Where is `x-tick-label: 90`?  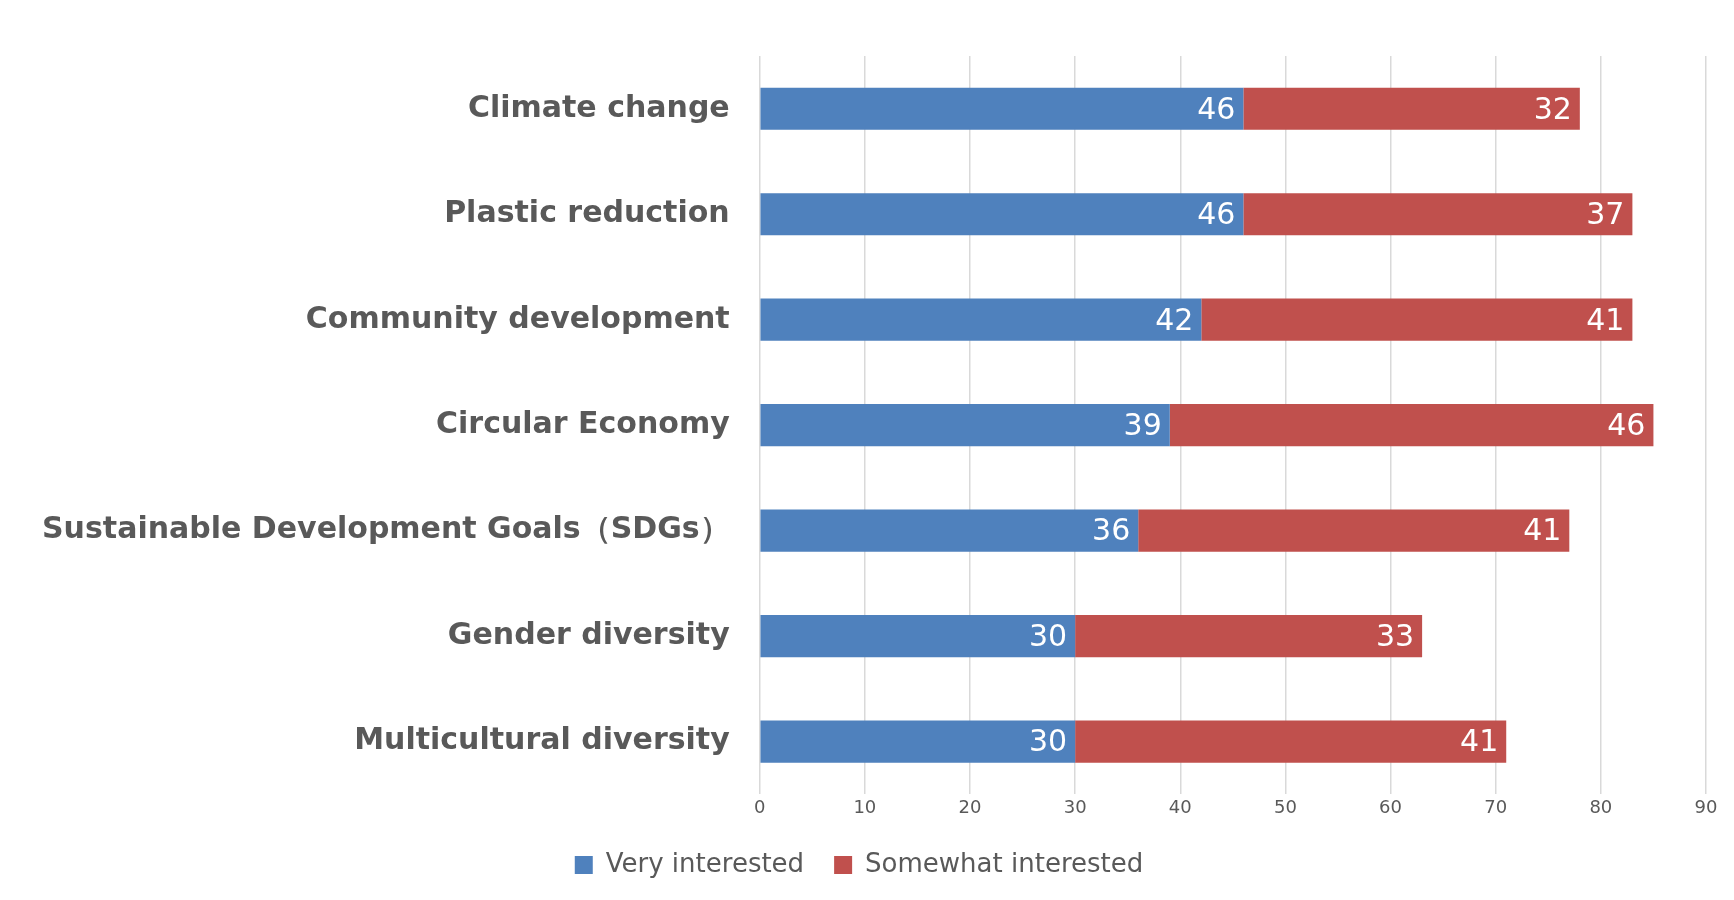
x-tick-label: 90 is located at coordinates (1706, 806).